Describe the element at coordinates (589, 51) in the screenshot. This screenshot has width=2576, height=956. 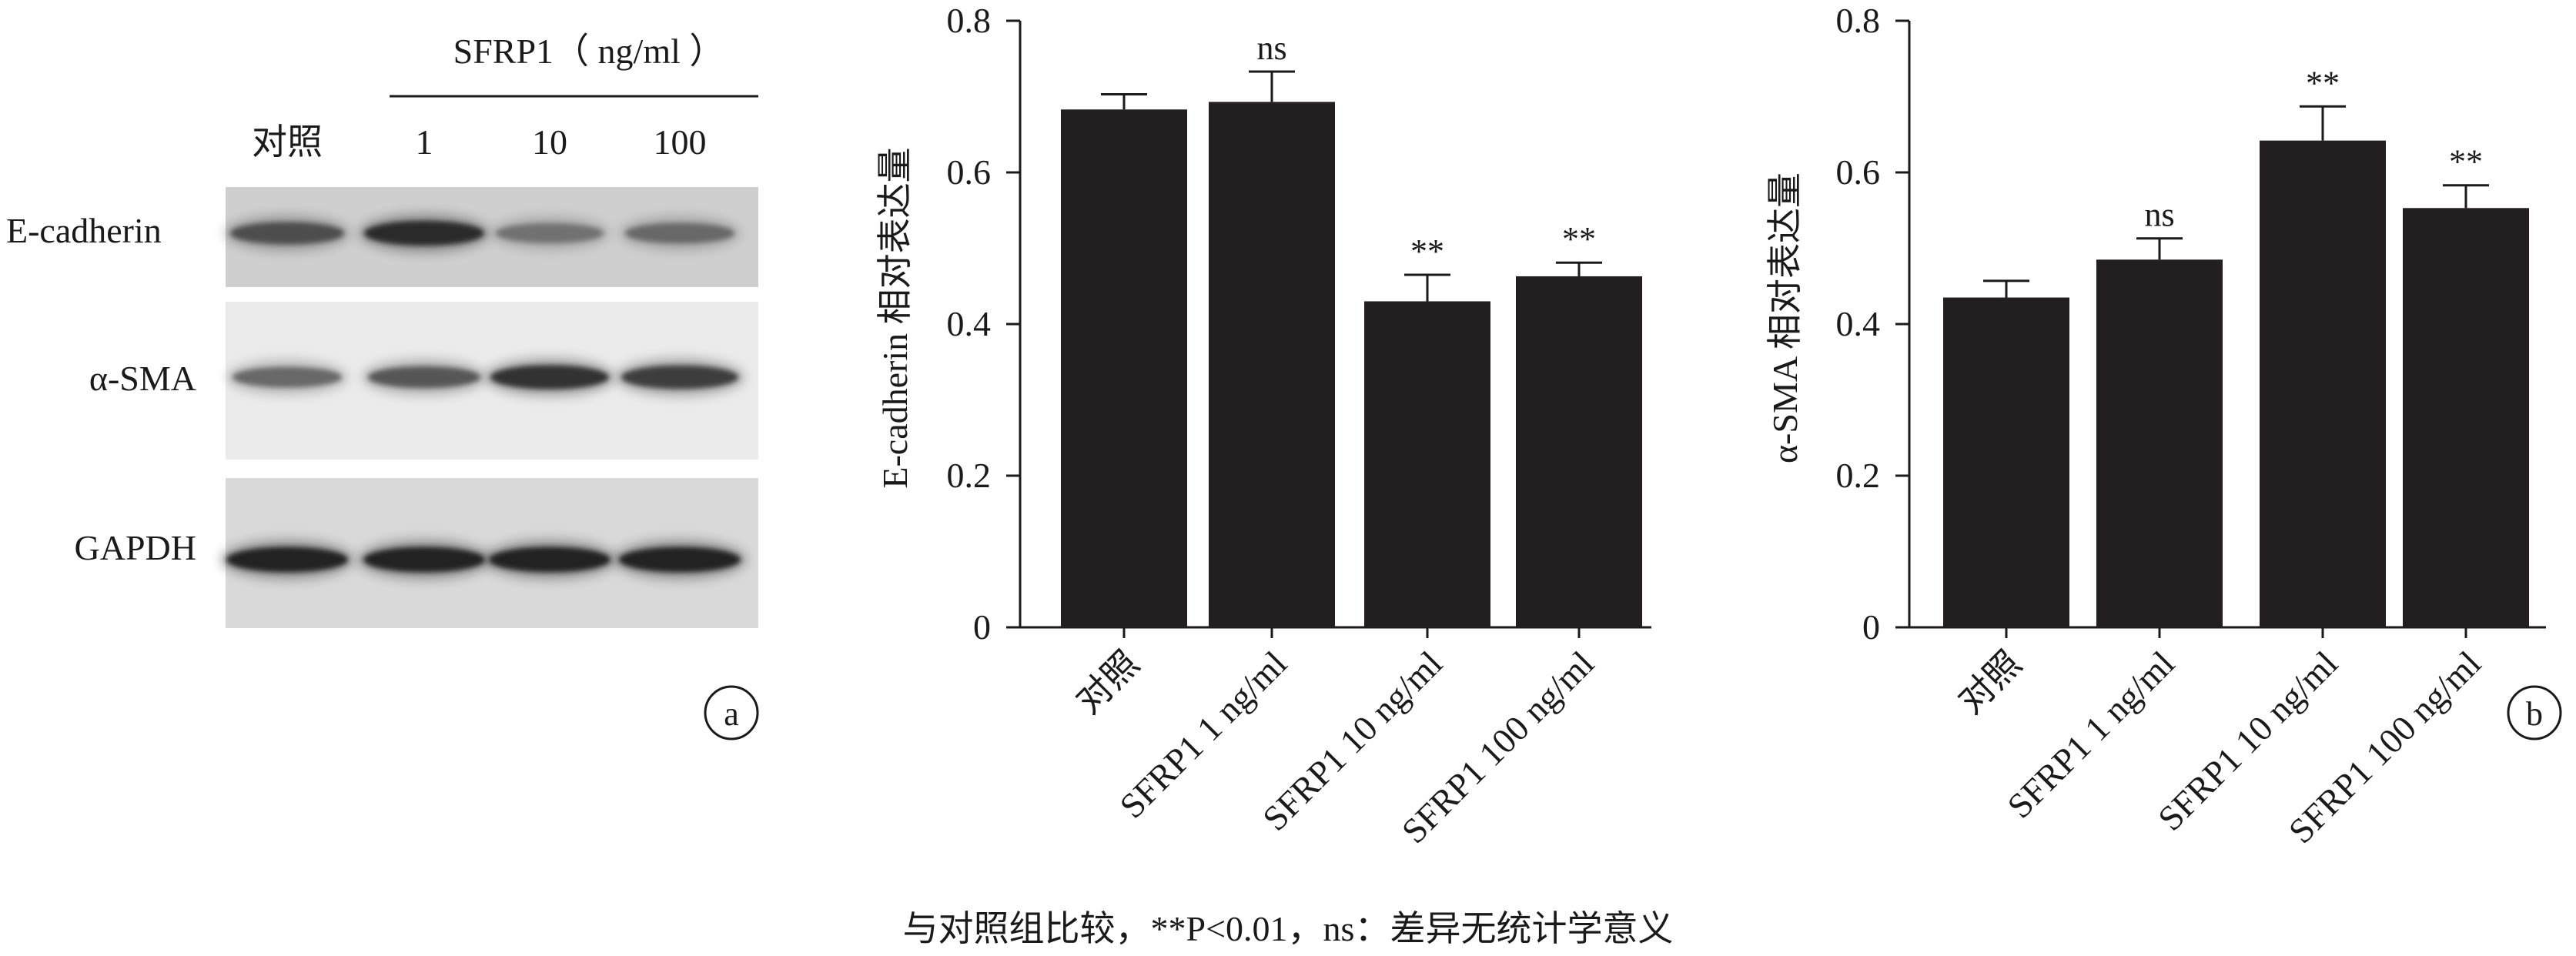
I see `blot-header: SFRP1（ ng/ml ）` at that location.